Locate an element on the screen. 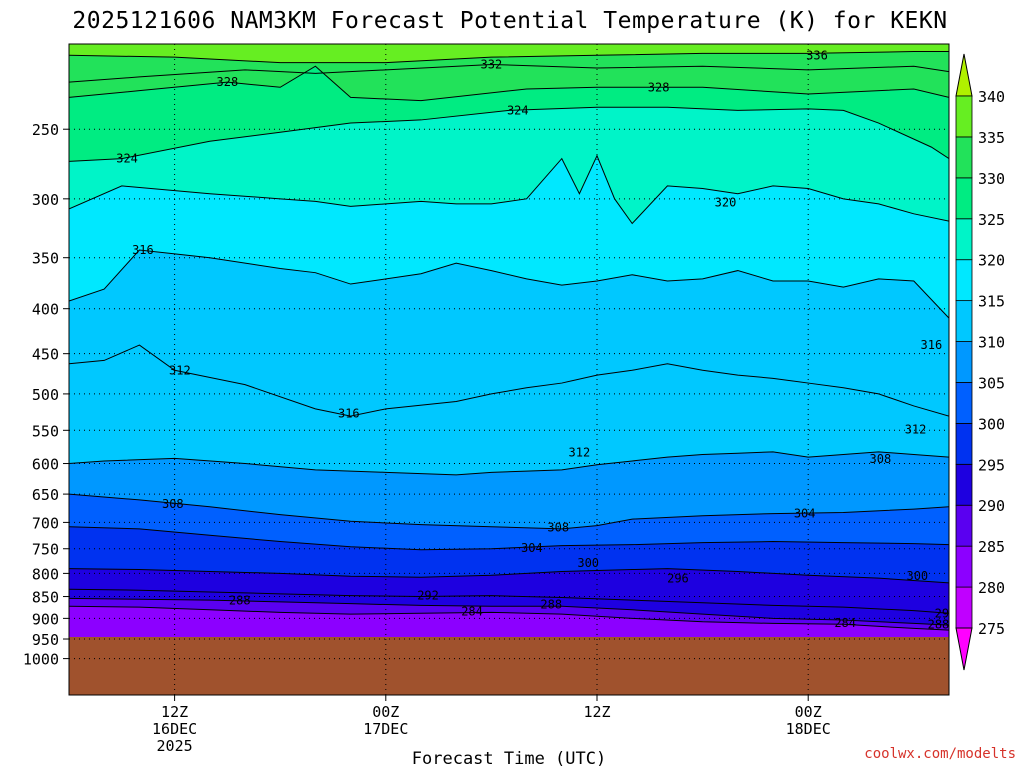  y-tick-label: 800 is located at coordinates (45, 574).